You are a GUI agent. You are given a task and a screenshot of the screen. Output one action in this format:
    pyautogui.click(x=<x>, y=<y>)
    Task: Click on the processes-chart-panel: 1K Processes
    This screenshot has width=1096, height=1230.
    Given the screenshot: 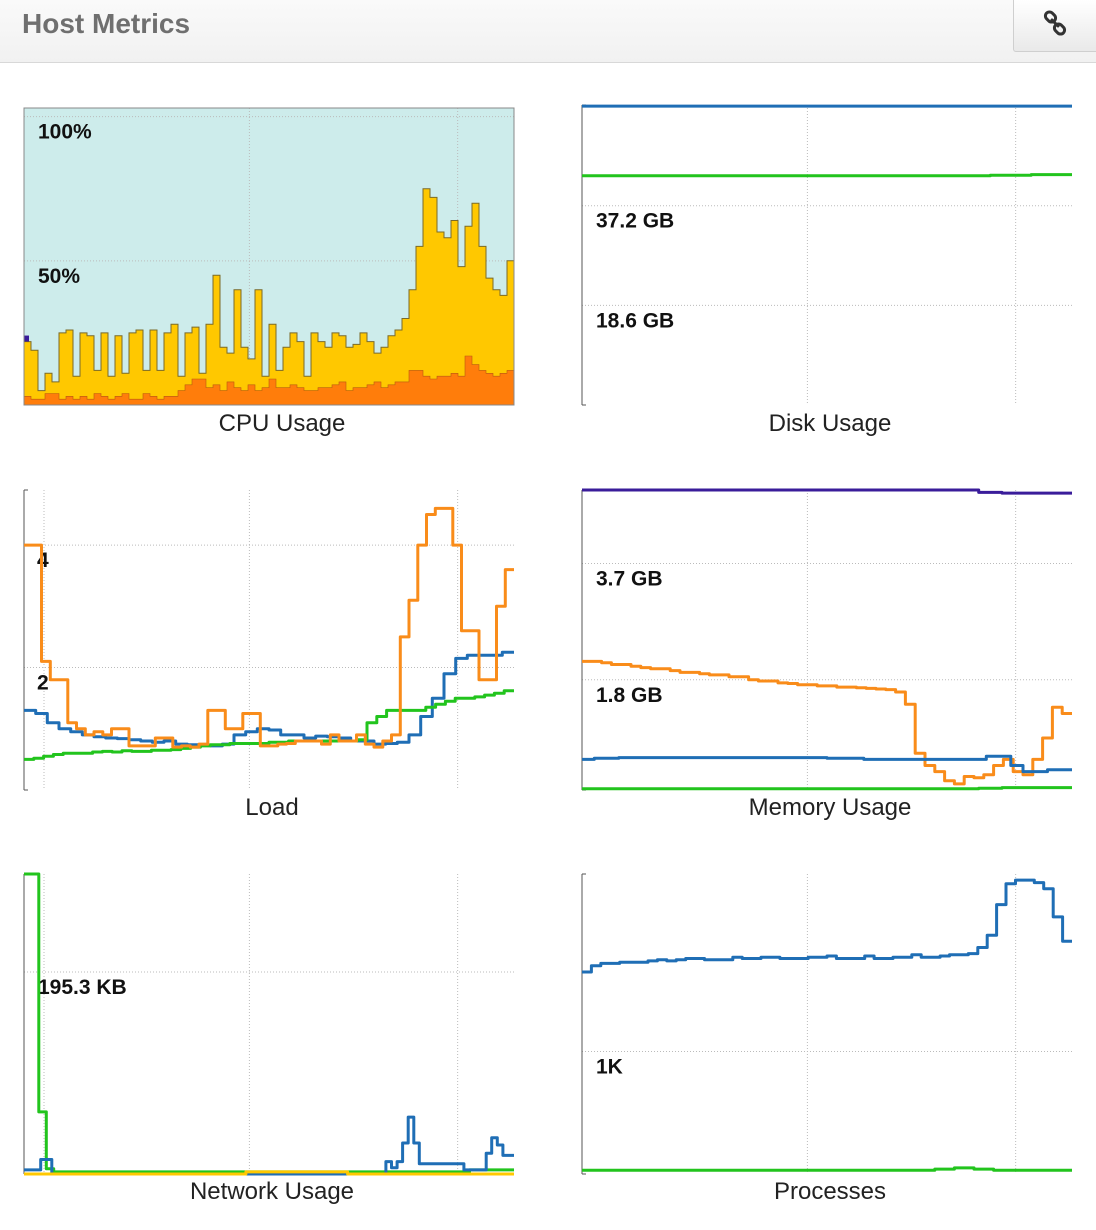 What is the action you would take?
    pyautogui.click(x=838, y=1050)
    